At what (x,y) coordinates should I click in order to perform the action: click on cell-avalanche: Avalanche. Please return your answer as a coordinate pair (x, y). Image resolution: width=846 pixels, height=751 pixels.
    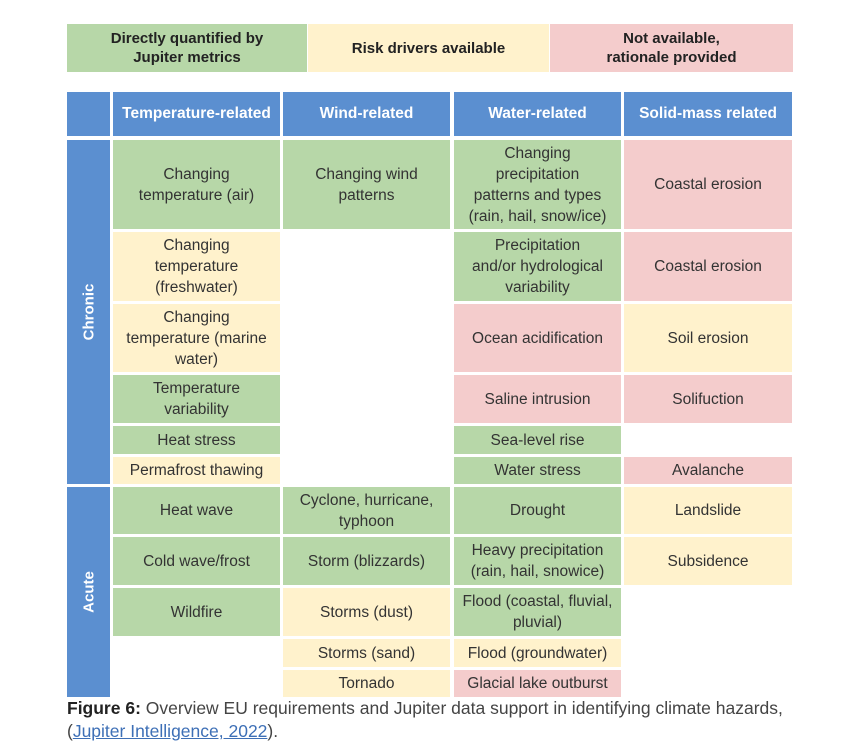
    Looking at the image, I should click on (708, 470).